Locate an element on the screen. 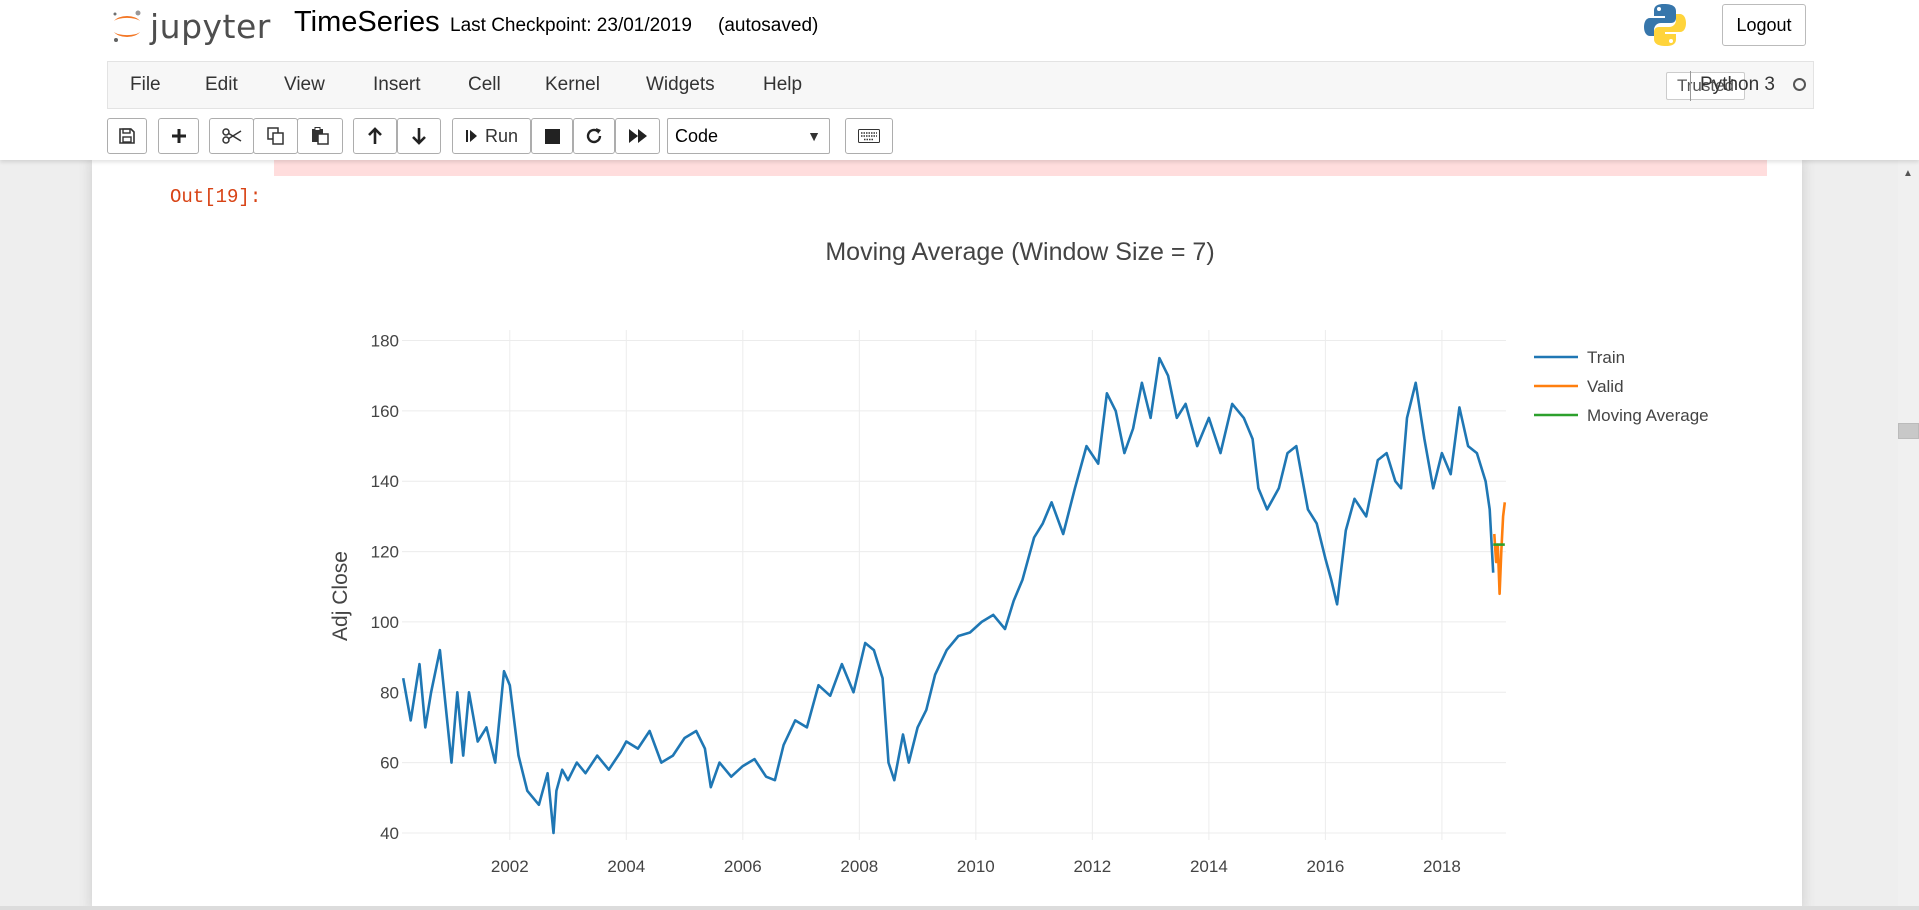  restart-run-all-button is located at coordinates (637, 136).